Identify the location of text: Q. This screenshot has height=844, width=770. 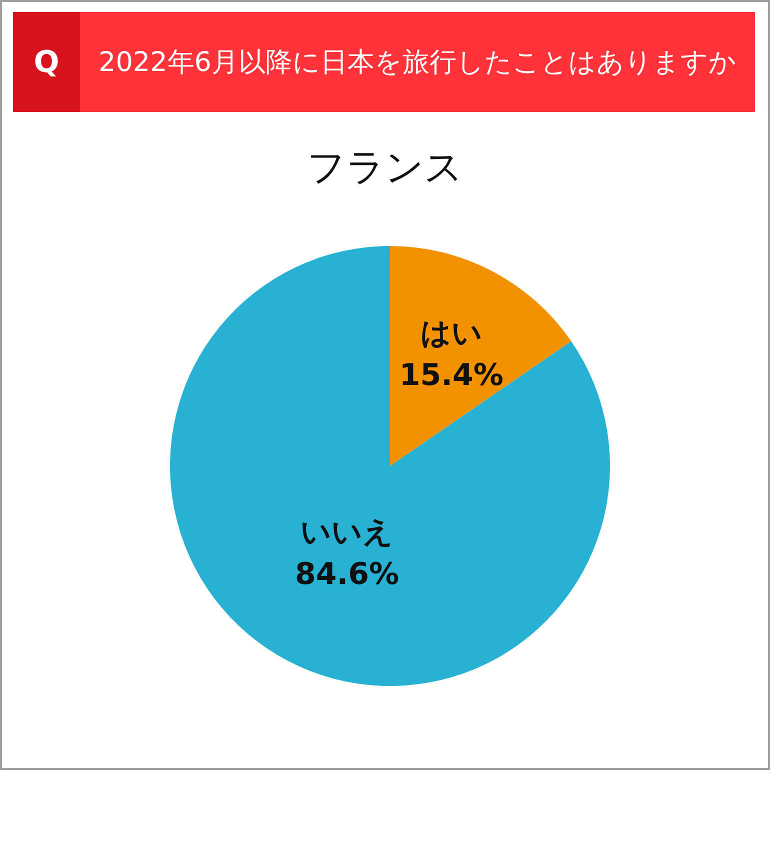
(47, 62).